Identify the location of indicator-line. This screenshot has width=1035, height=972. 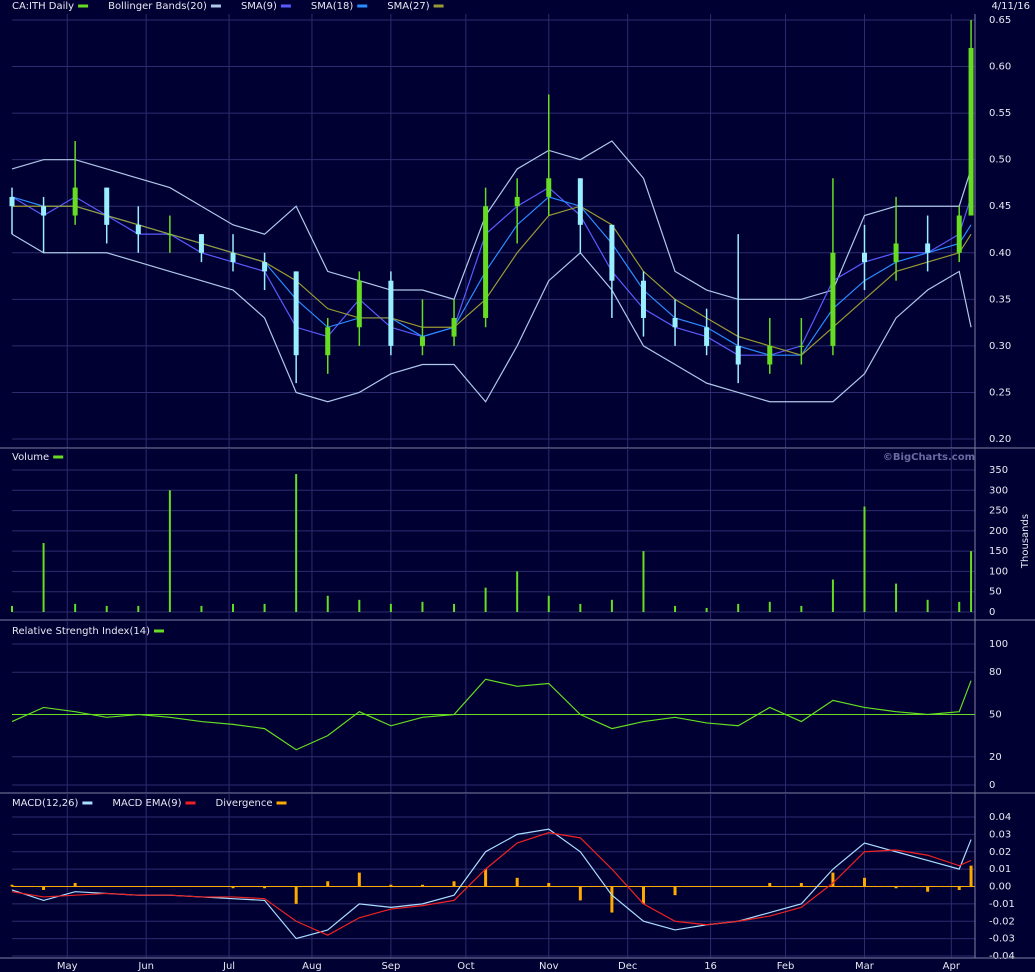
(492, 280).